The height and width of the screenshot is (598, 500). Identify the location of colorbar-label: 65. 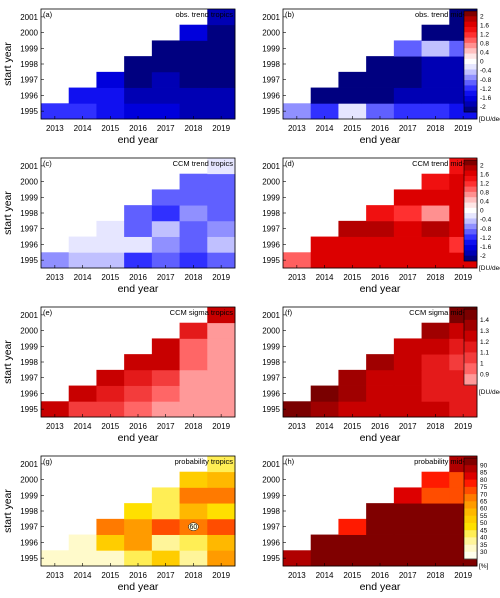
(484, 501).